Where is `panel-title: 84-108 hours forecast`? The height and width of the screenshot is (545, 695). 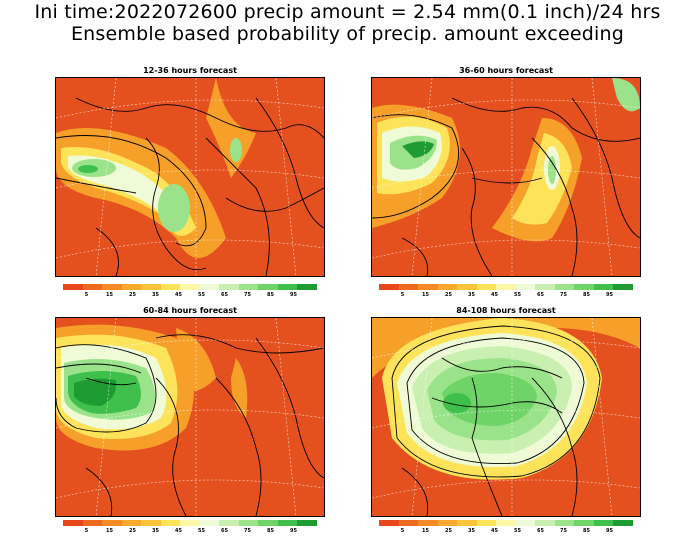
panel-title: 84-108 hours forecast is located at coordinates (506, 310).